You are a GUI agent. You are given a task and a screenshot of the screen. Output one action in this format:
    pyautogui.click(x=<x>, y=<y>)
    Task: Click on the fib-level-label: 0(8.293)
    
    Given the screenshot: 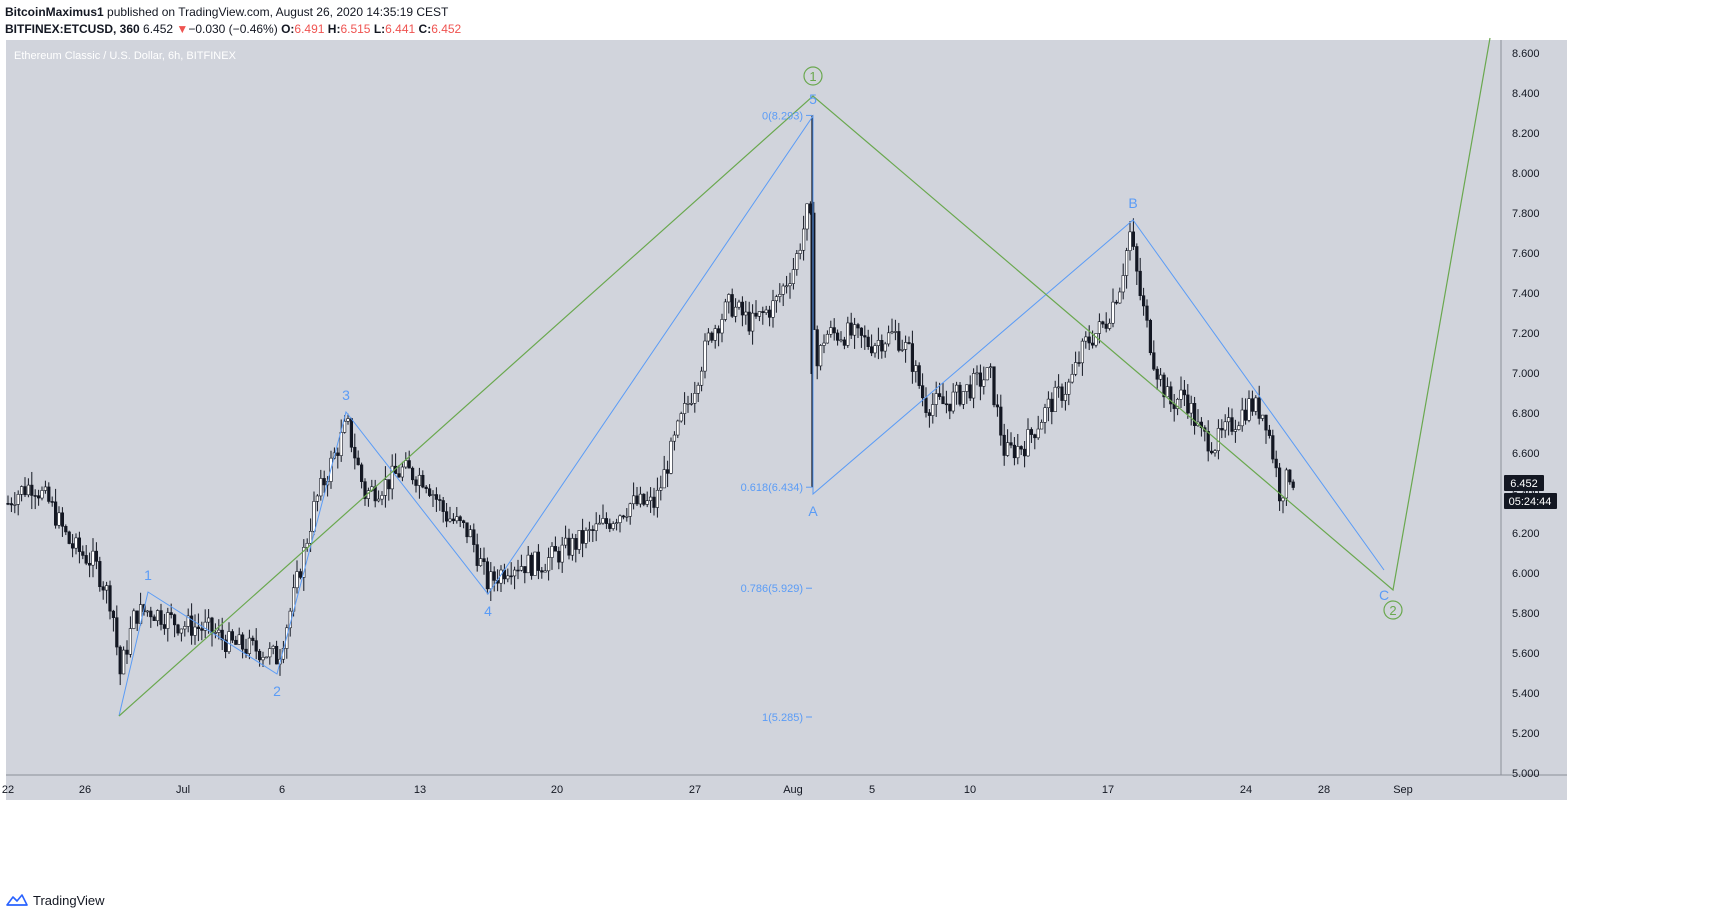 What is the action you would take?
    pyautogui.click(x=782, y=116)
    